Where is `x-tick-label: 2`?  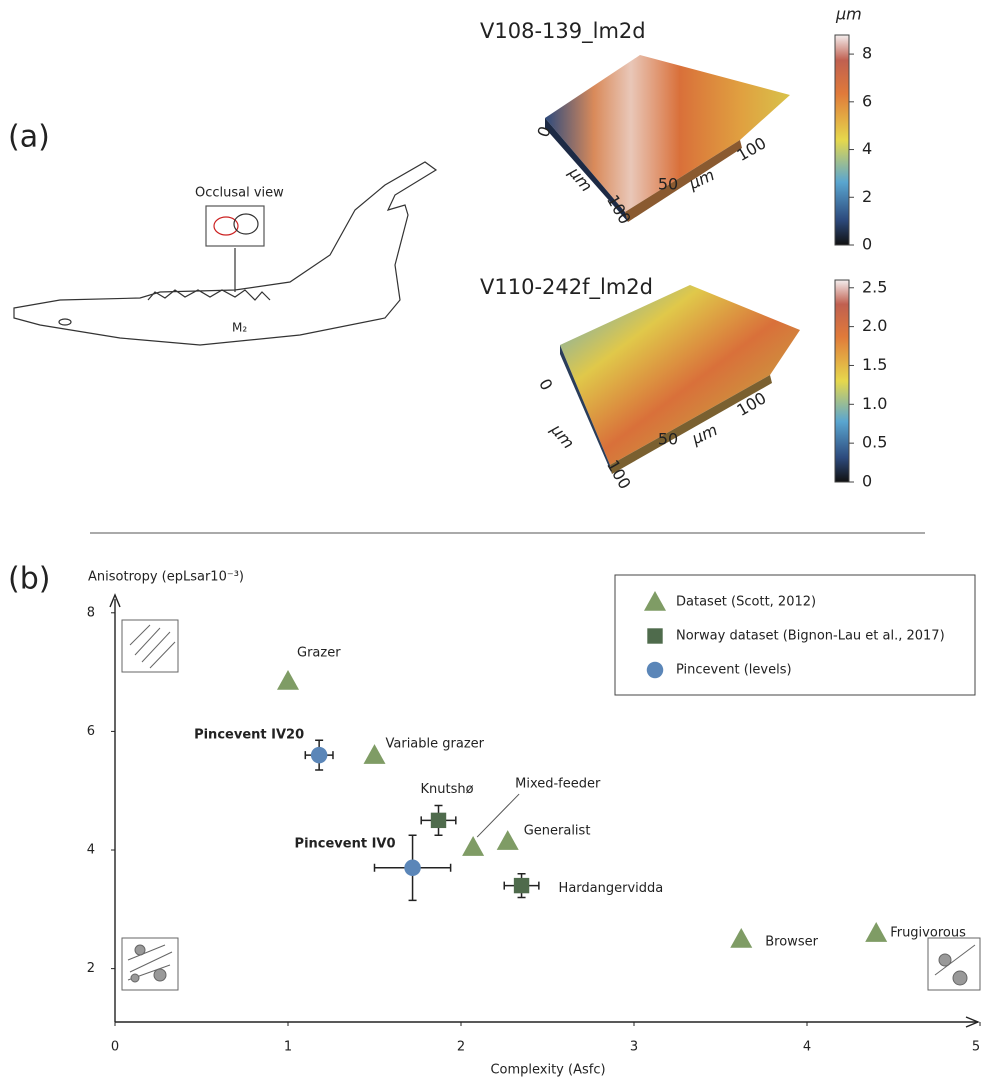 x-tick-label: 2 is located at coordinates (461, 1047).